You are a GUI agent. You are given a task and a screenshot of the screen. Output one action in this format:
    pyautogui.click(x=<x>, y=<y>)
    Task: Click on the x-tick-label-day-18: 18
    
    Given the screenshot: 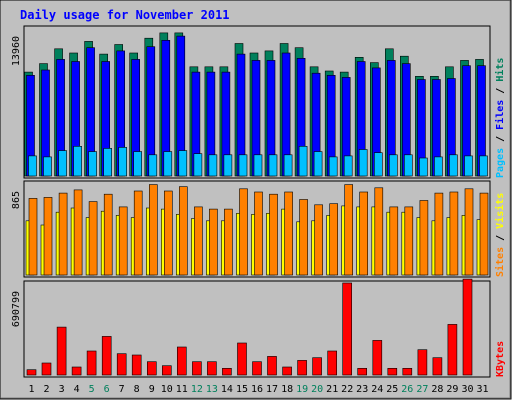 What is the action you would take?
    pyautogui.click(x=287, y=389)
    